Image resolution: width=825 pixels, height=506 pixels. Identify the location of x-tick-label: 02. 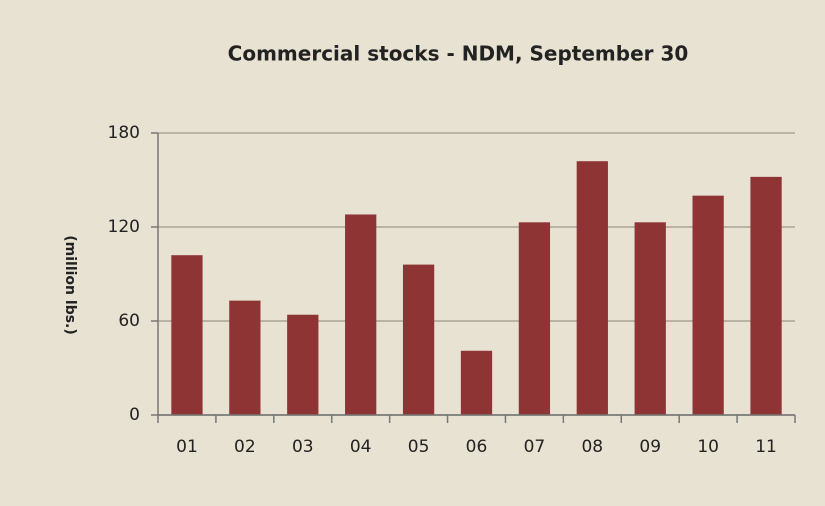
(245, 447).